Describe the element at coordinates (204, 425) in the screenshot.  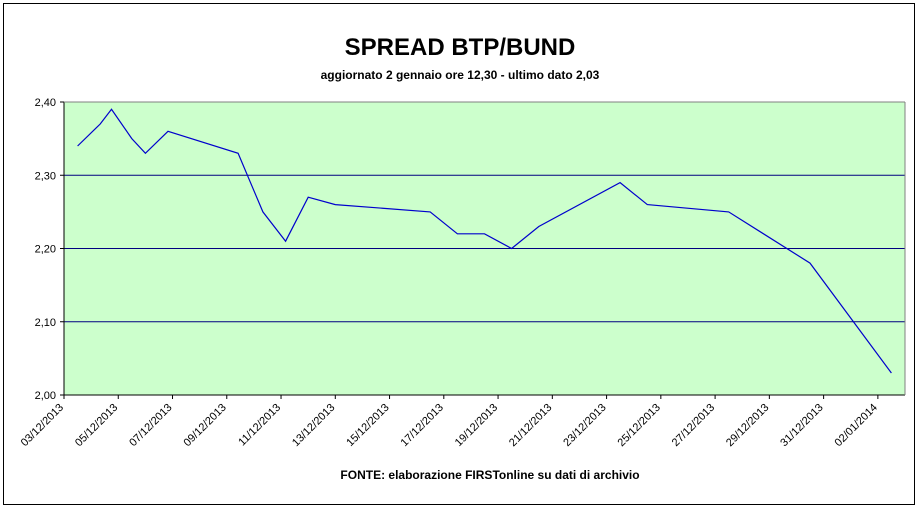
I see `x-tick-label: 09/12/2013` at that location.